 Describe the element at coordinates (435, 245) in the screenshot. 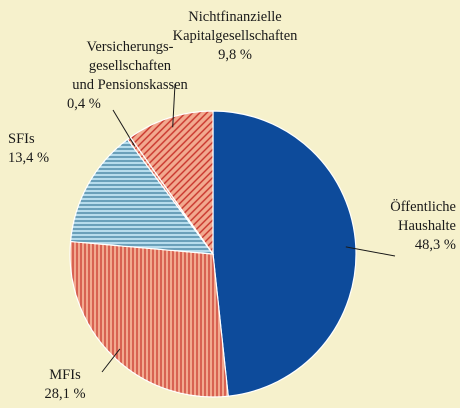

I see `value-label: 48,3 %` at that location.